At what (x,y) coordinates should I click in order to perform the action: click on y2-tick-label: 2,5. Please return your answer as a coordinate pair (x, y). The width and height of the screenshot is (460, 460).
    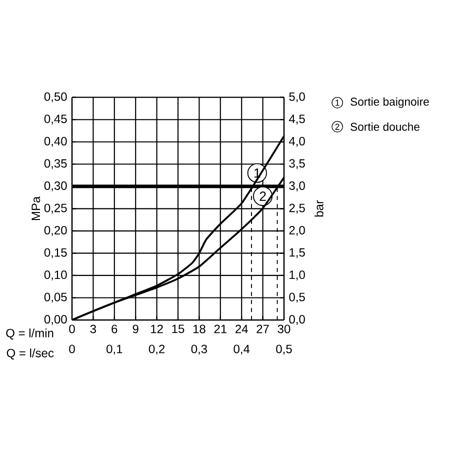
    Looking at the image, I should click on (297, 209).